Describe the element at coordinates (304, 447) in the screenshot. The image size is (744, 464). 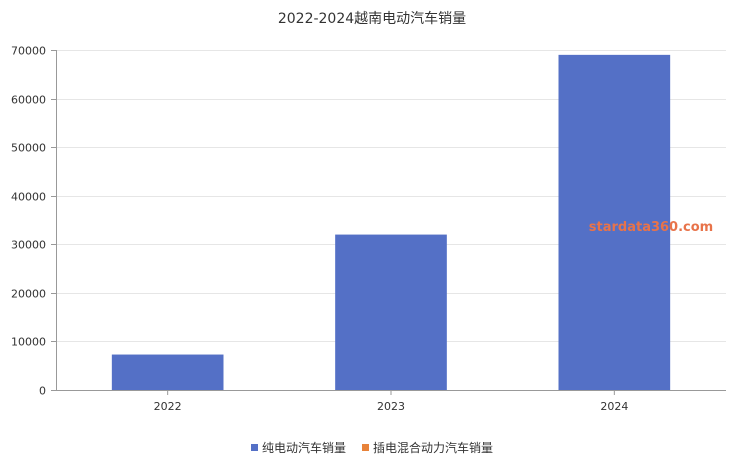
I see `legend-label: 纯电动汽车销量` at that location.